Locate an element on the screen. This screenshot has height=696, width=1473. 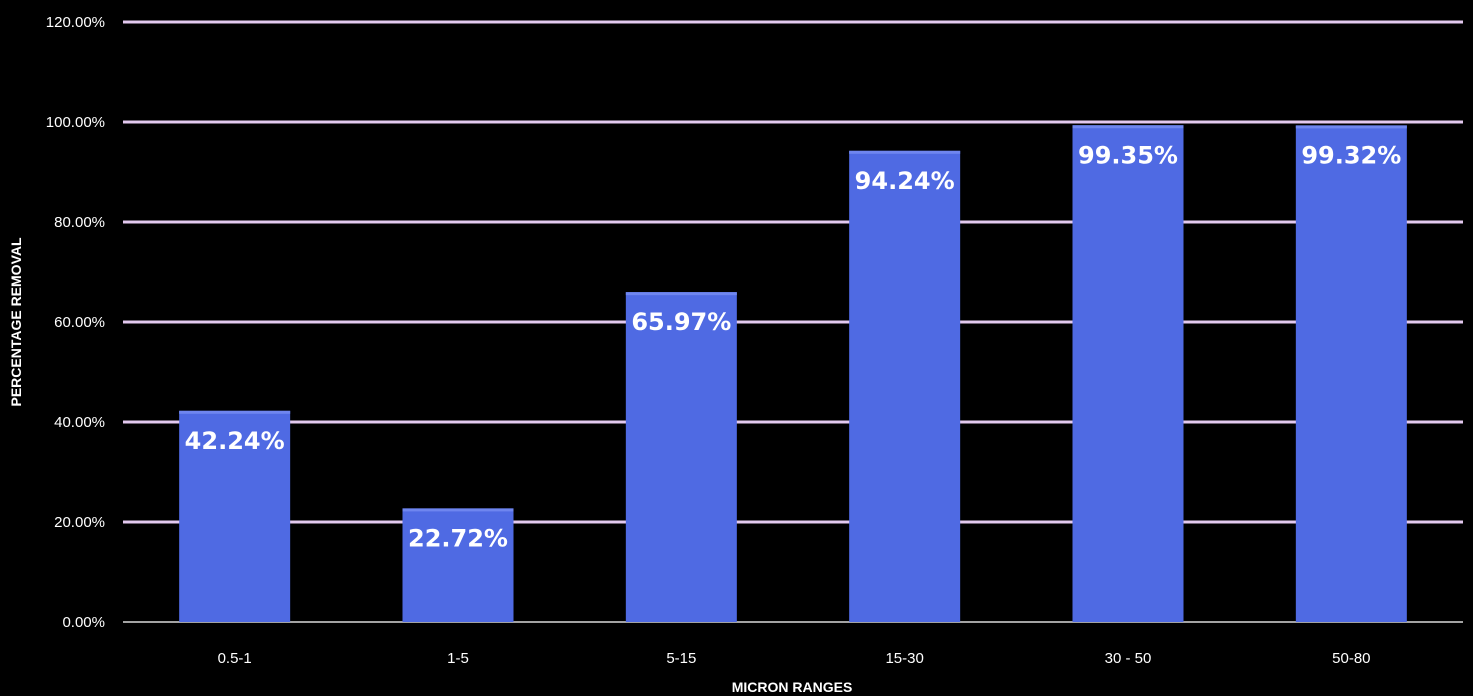
x-axis-ticks: 0.5-1 1-5 5-15 15-30 30 - 50 50-80 is located at coordinates (794, 658).